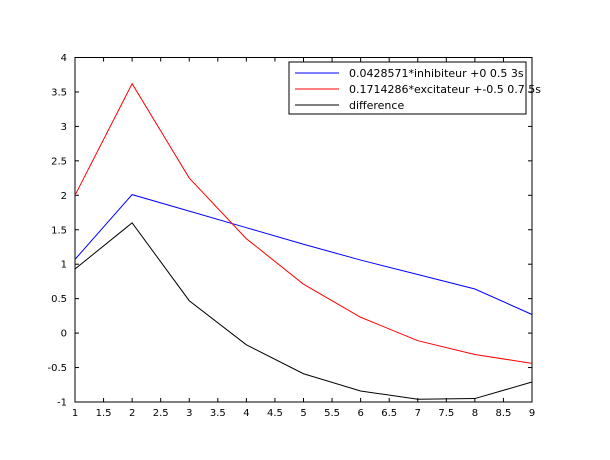  What do you see at coordinates (161, 413) in the screenshot?
I see `x-tick-label: 2.5` at bounding box center [161, 413].